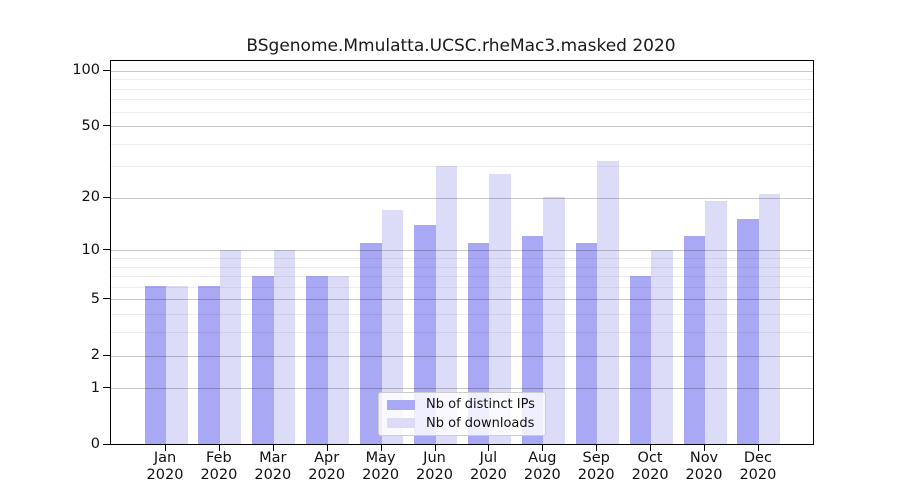 The height and width of the screenshot is (500, 900). I want to click on x-tick-label-feb: Feb 2020, so click(219, 467).